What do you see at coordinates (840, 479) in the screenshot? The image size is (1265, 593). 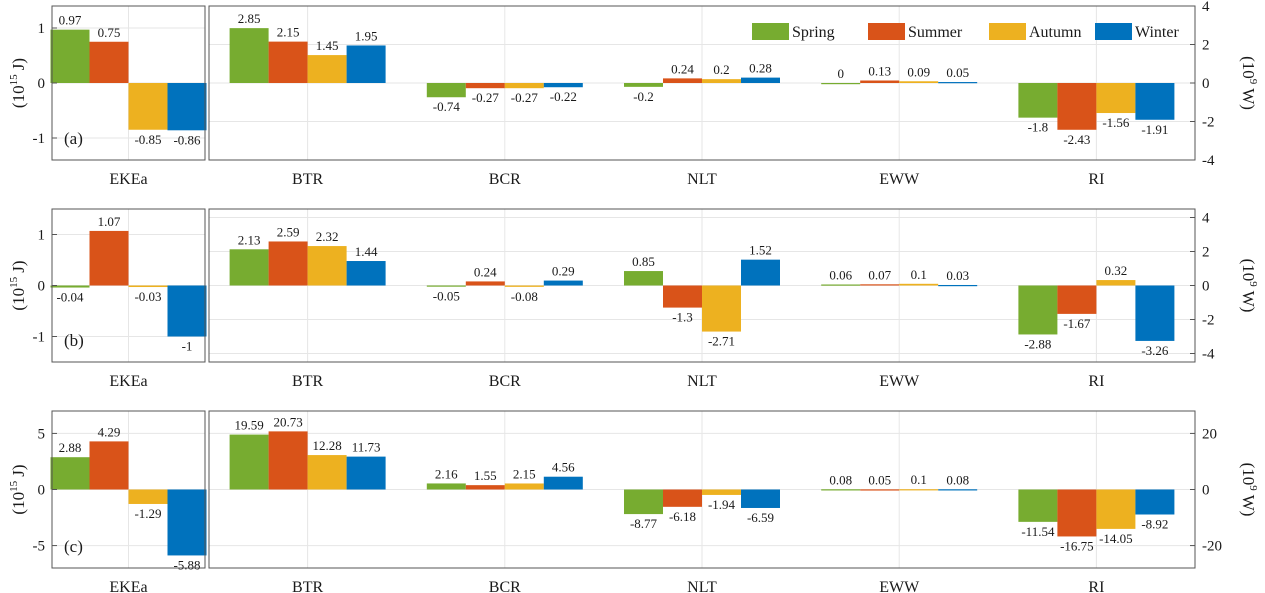 I see `data-label: 0.08` at bounding box center [840, 479].